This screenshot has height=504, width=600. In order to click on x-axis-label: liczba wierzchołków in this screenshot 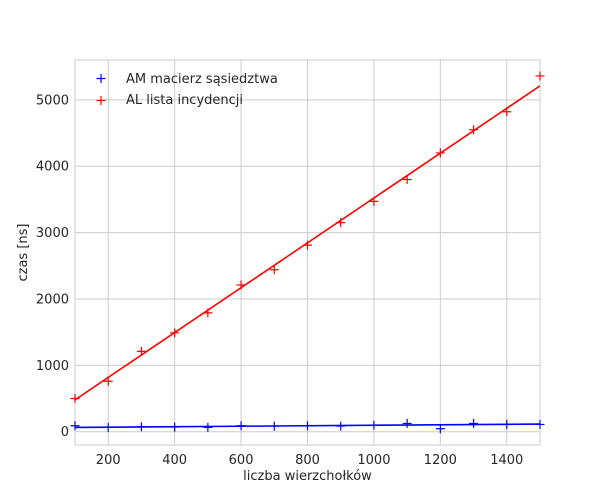, I will do `click(307, 476)`.